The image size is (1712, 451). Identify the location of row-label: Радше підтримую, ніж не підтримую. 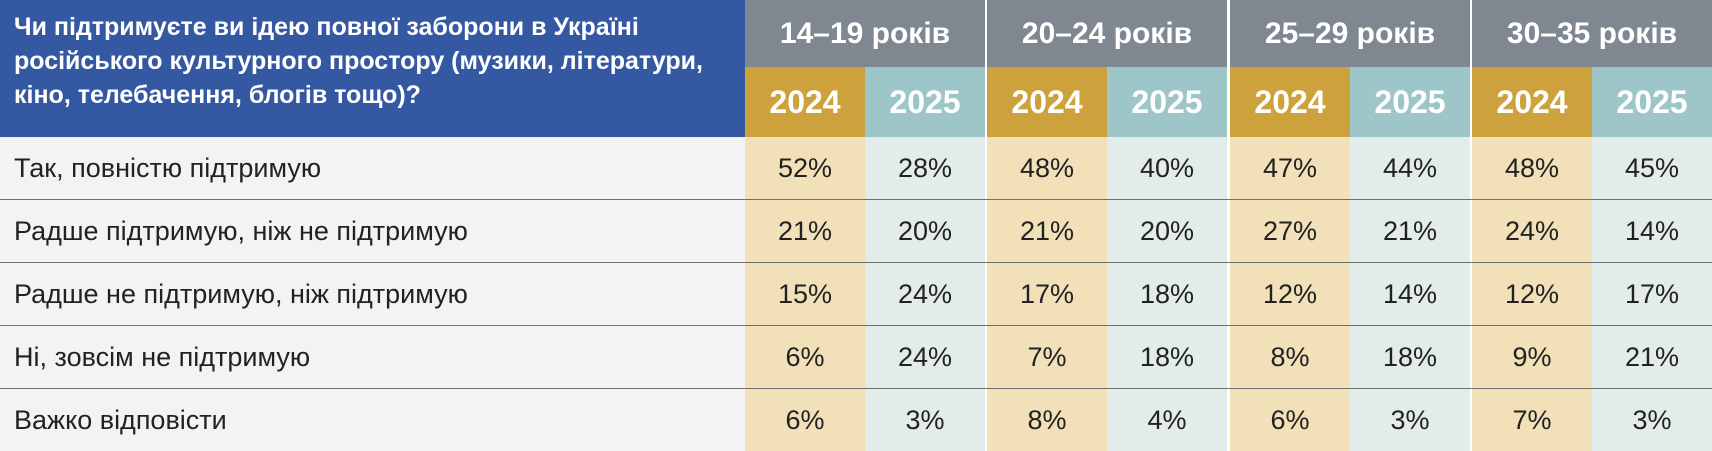
(241, 230).